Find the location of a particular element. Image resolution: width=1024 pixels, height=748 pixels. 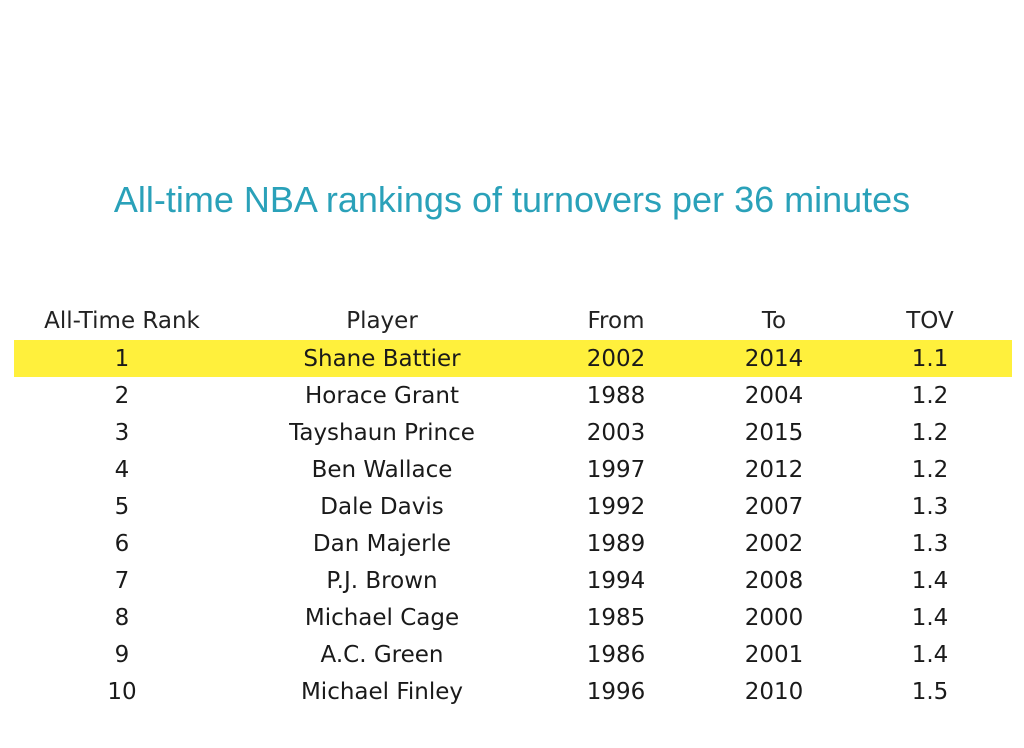

from-cell: 1996 is located at coordinates (616, 691).